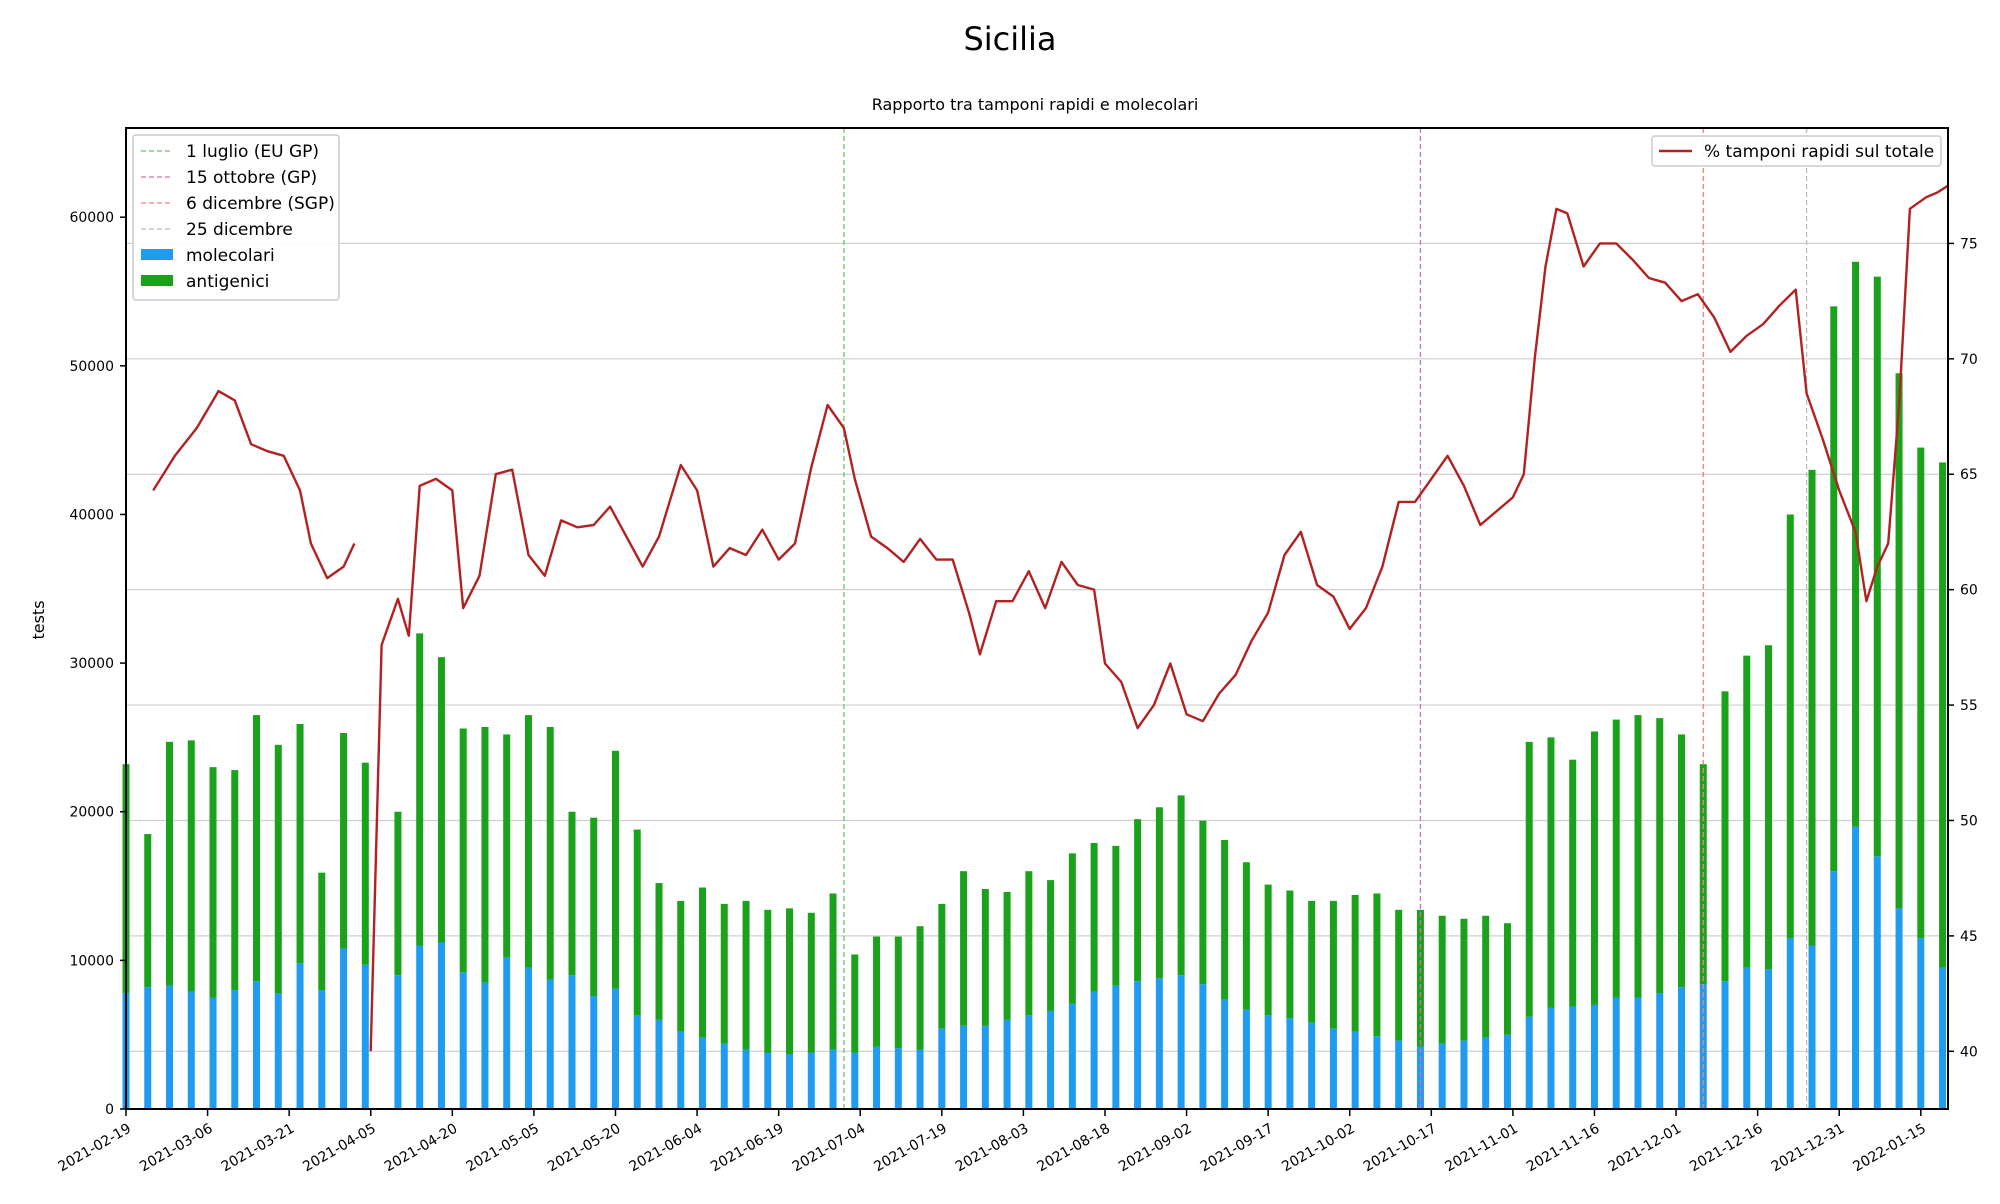 The image size is (2000, 1204). Describe the element at coordinates (91, 961) in the screenshot. I see `y-tick-label: 10000` at that location.